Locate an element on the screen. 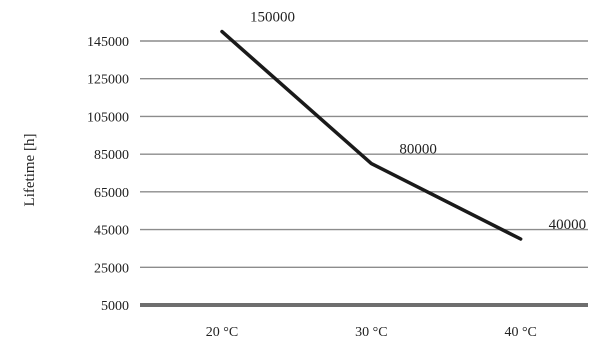 The width and height of the screenshot is (592, 345). y-axis-title: Lifetime [h] is located at coordinates (30, 170).